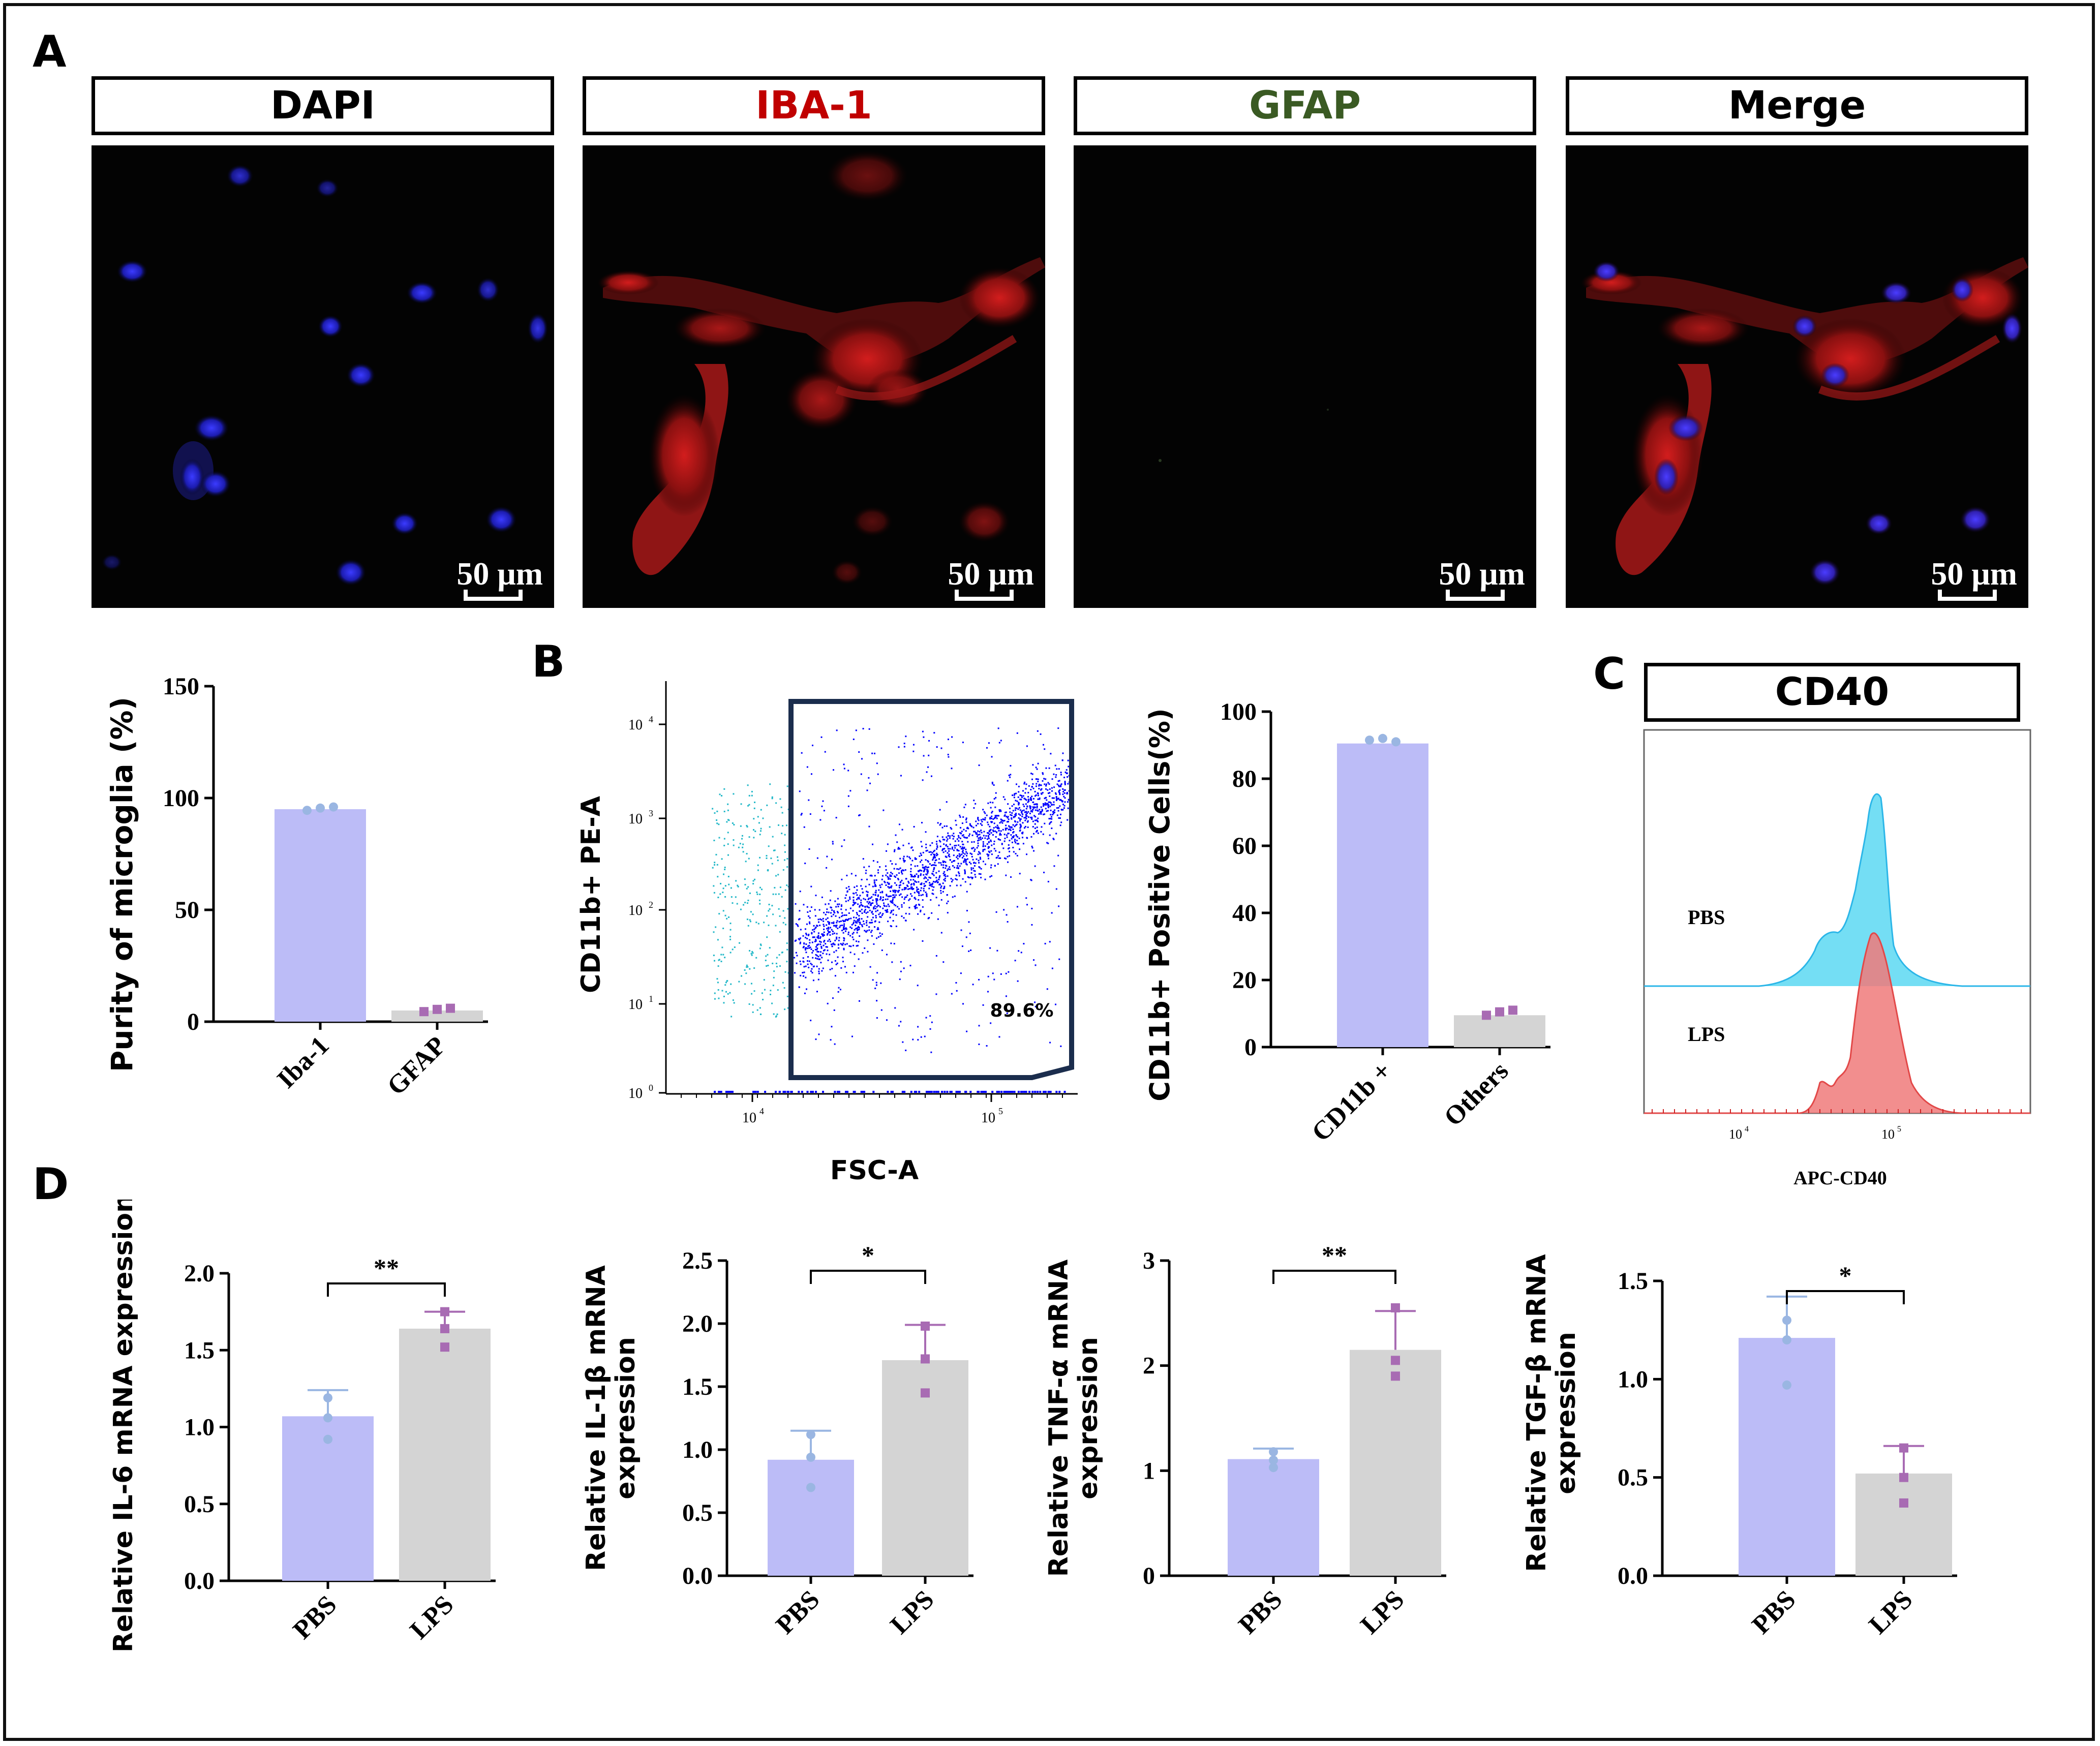 The height and width of the screenshot is (1746, 2100). Describe the element at coordinates (1395, 1376) in the screenshot. I see `data-point` at that location.